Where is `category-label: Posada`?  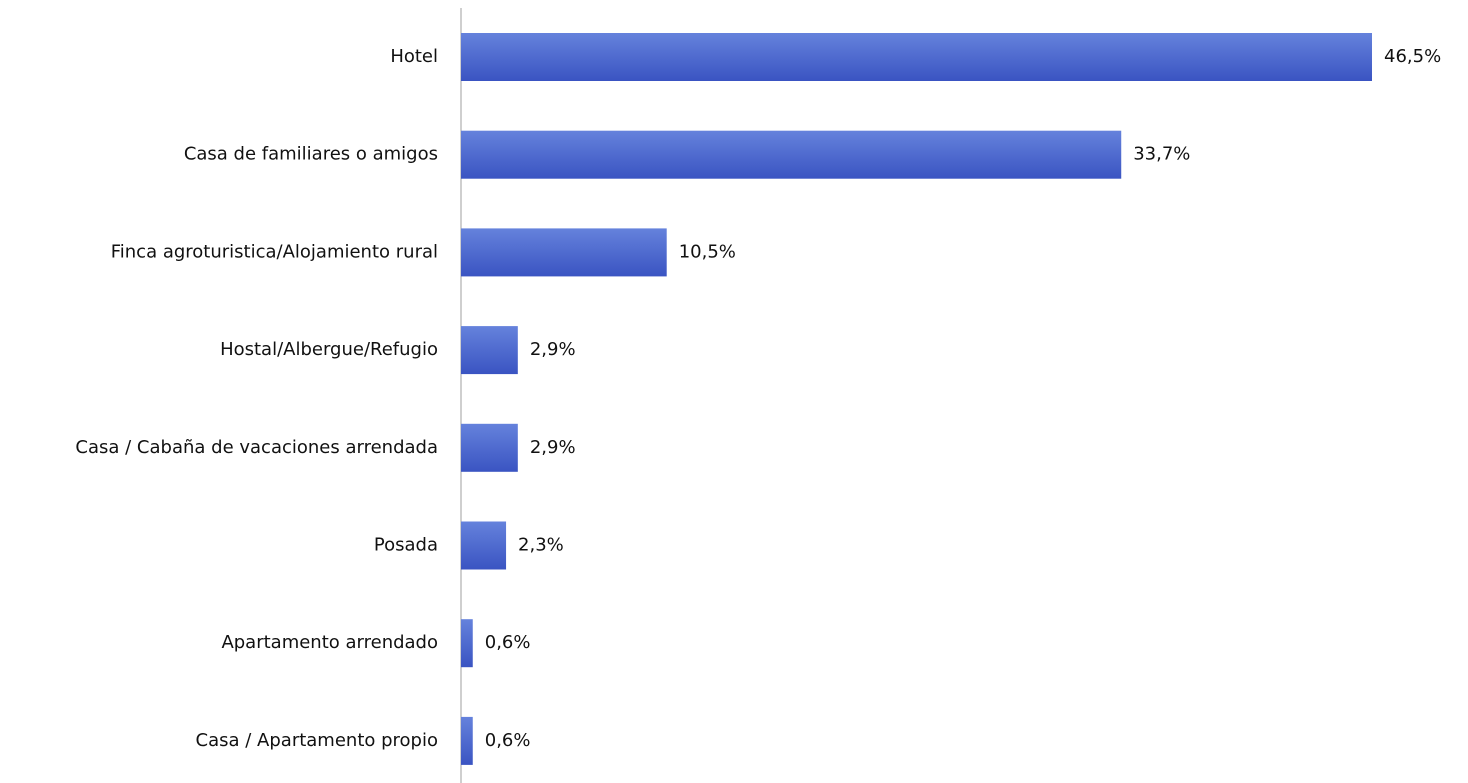 category-label: Posada is located at coordinates (406, 545).